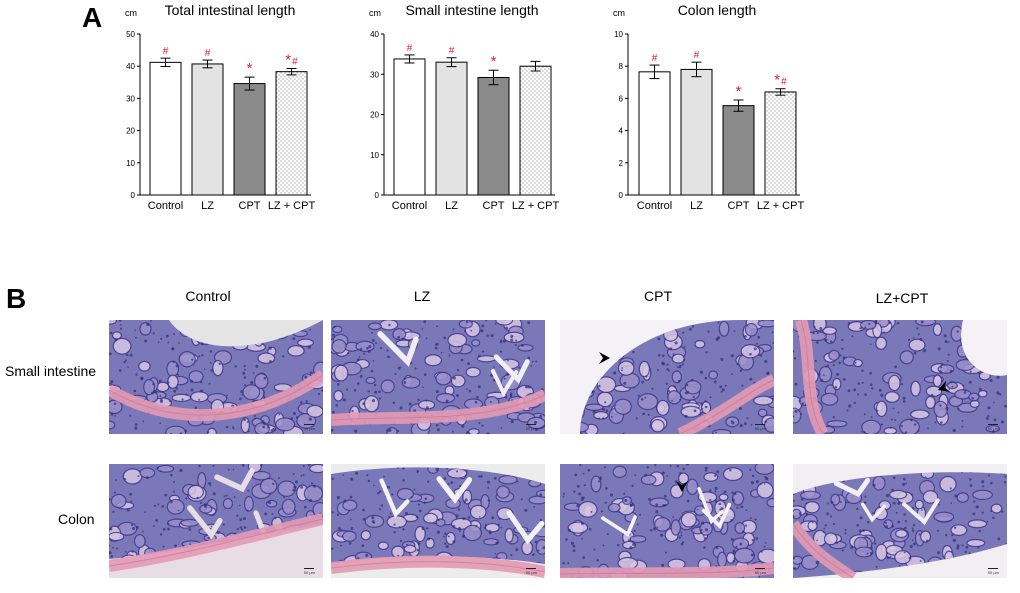 The width and height of the screenshot is (1020, 593). Describe the element at coordinates (621, 66) in the screenshot. I see `y-tick-label: 8` at that location.